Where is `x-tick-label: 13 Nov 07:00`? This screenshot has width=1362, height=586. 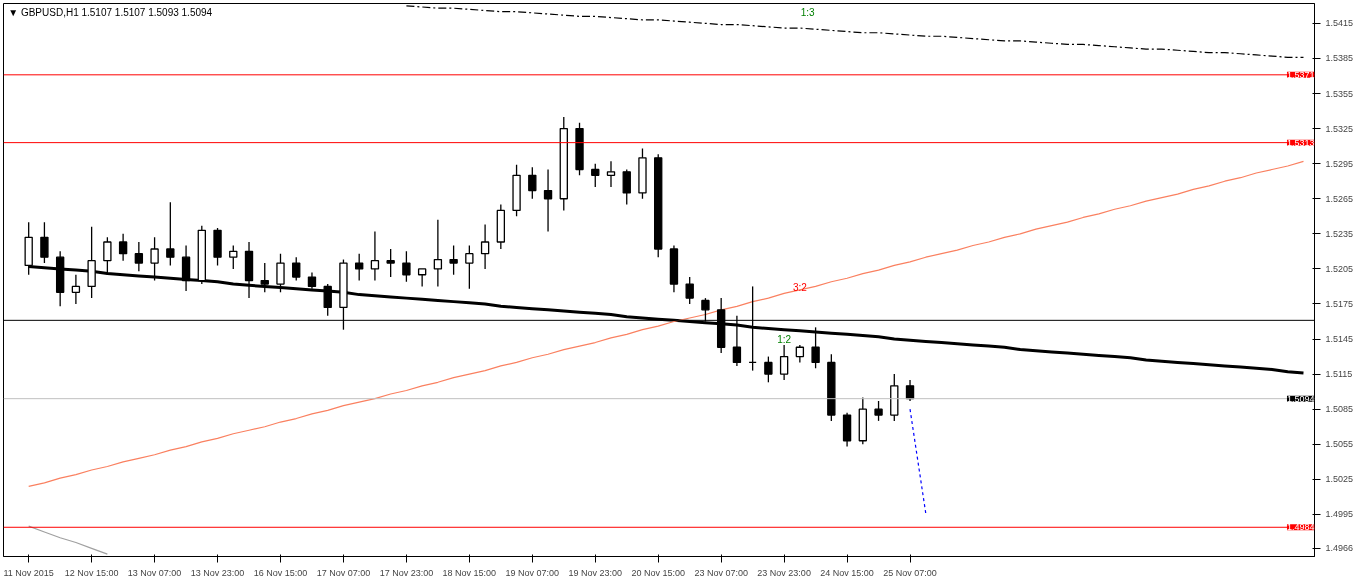
x-tick-label: 13 Nov 07:00 is located at coordinates (154, 572).